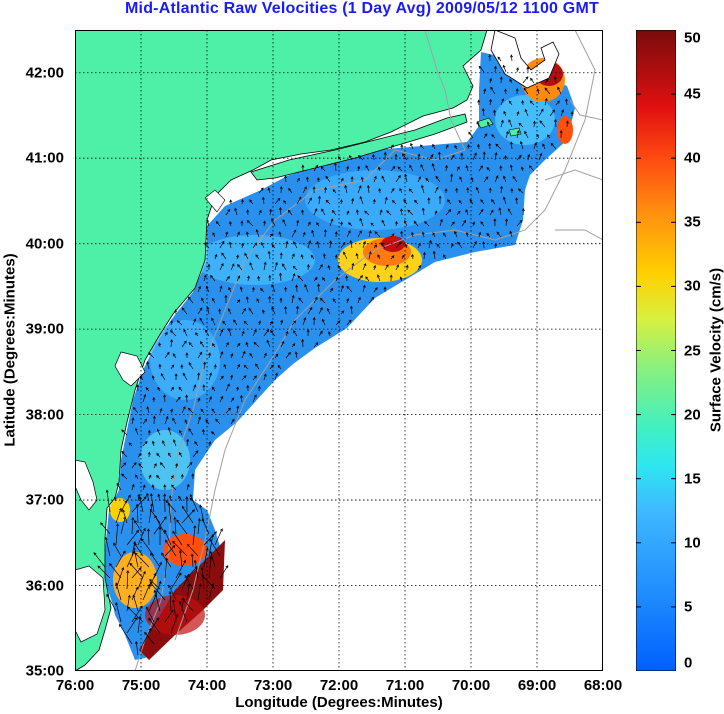 The image size is (724, 714). I want to click on cape-cod, so click(525, 59).